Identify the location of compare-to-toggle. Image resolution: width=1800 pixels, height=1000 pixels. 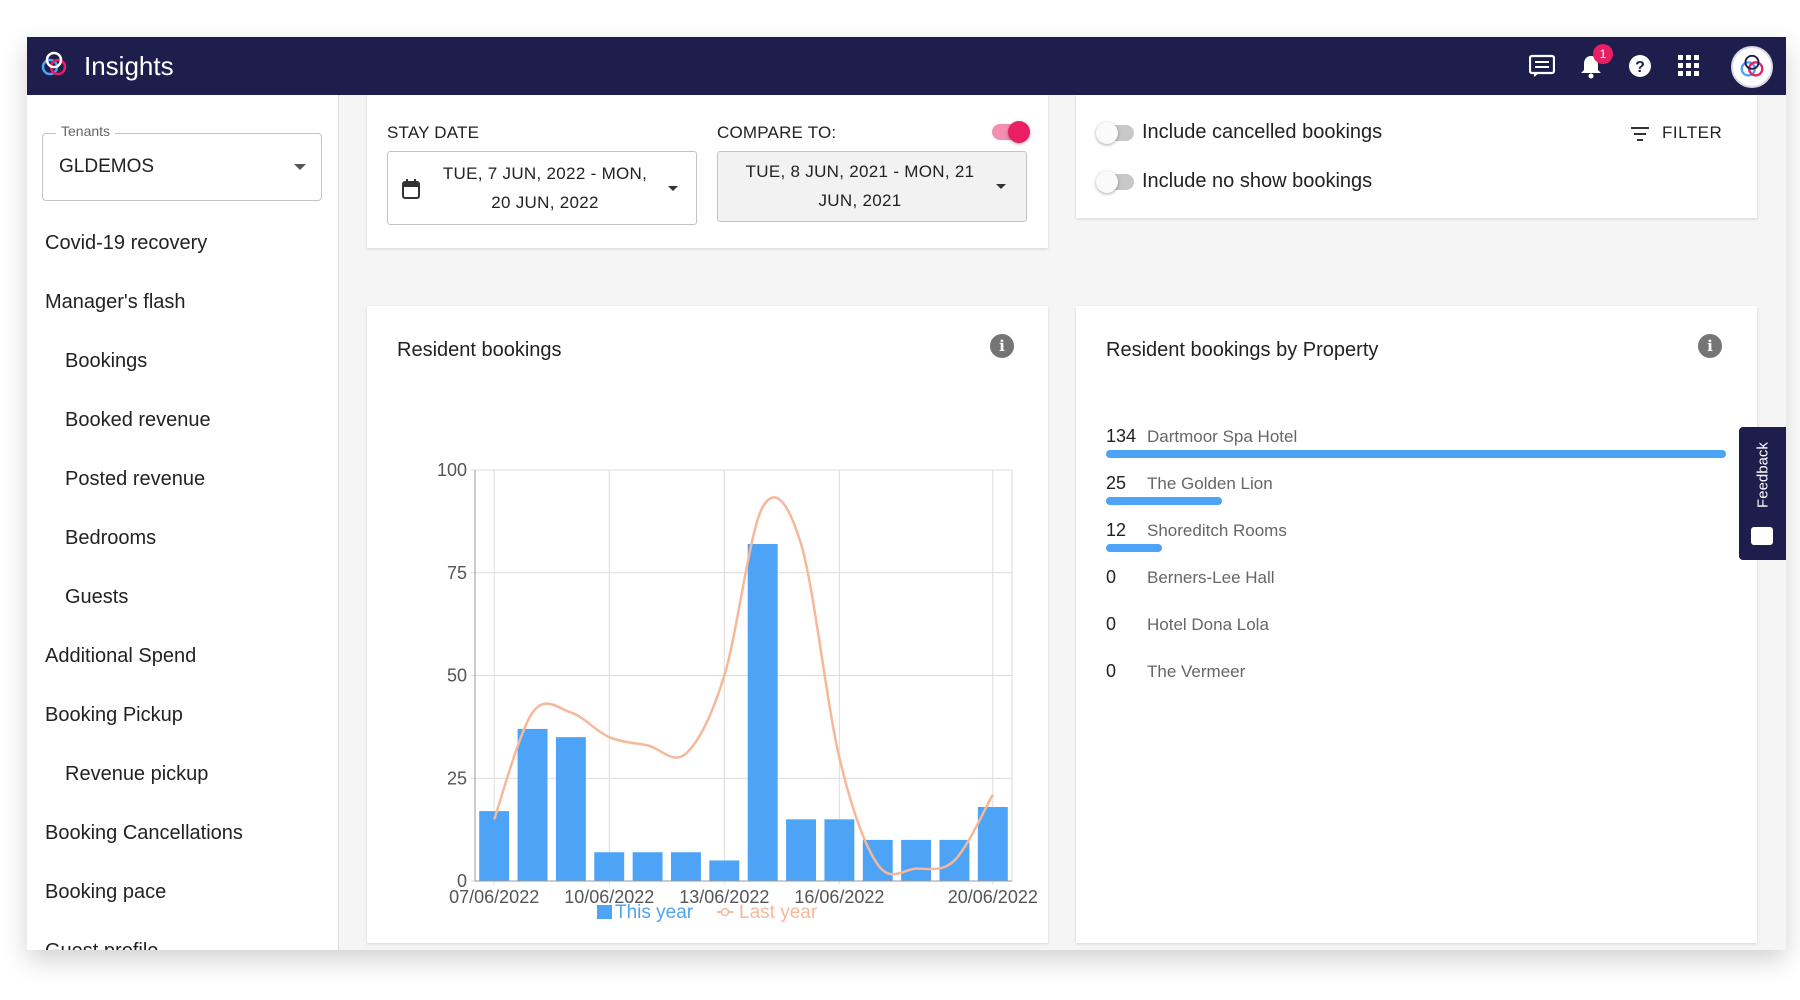
(1011, 132).